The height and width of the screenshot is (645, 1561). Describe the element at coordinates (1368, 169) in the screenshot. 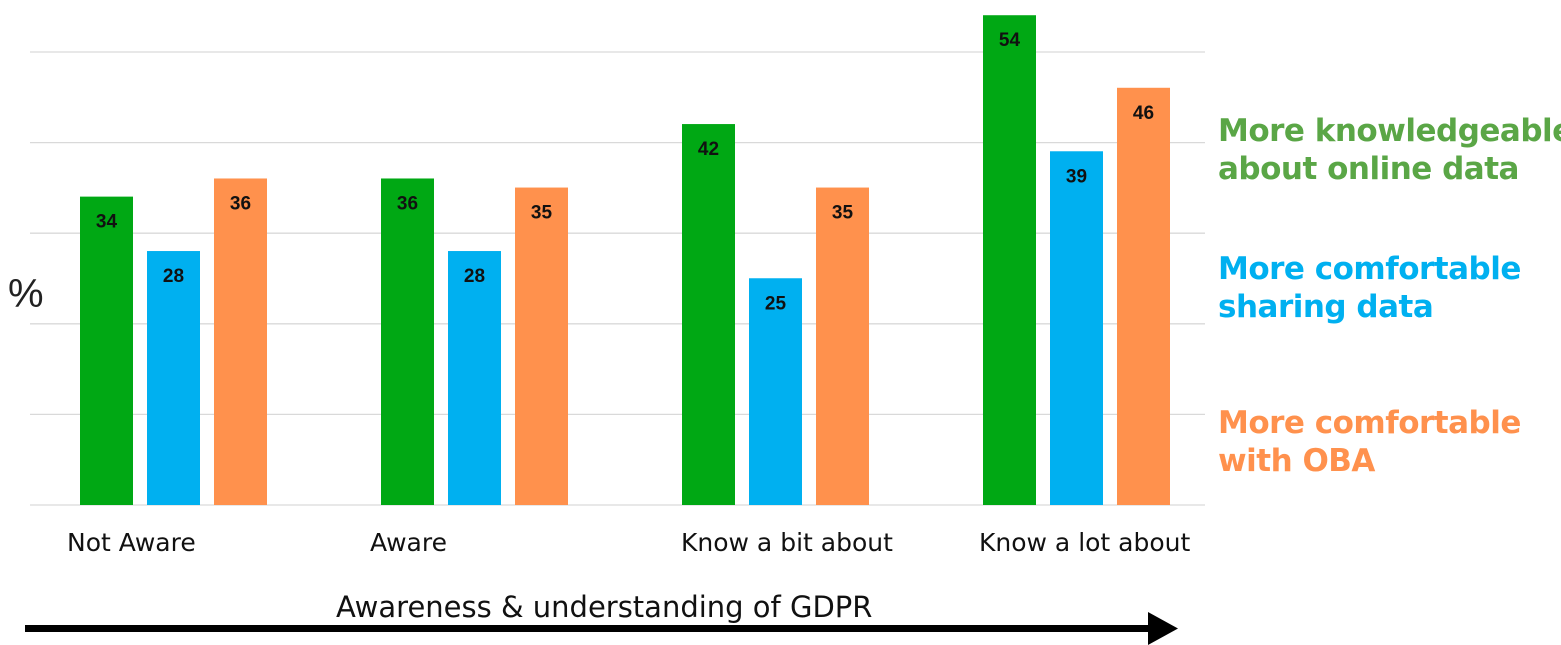

I see `legend-line: about online data` at that location.